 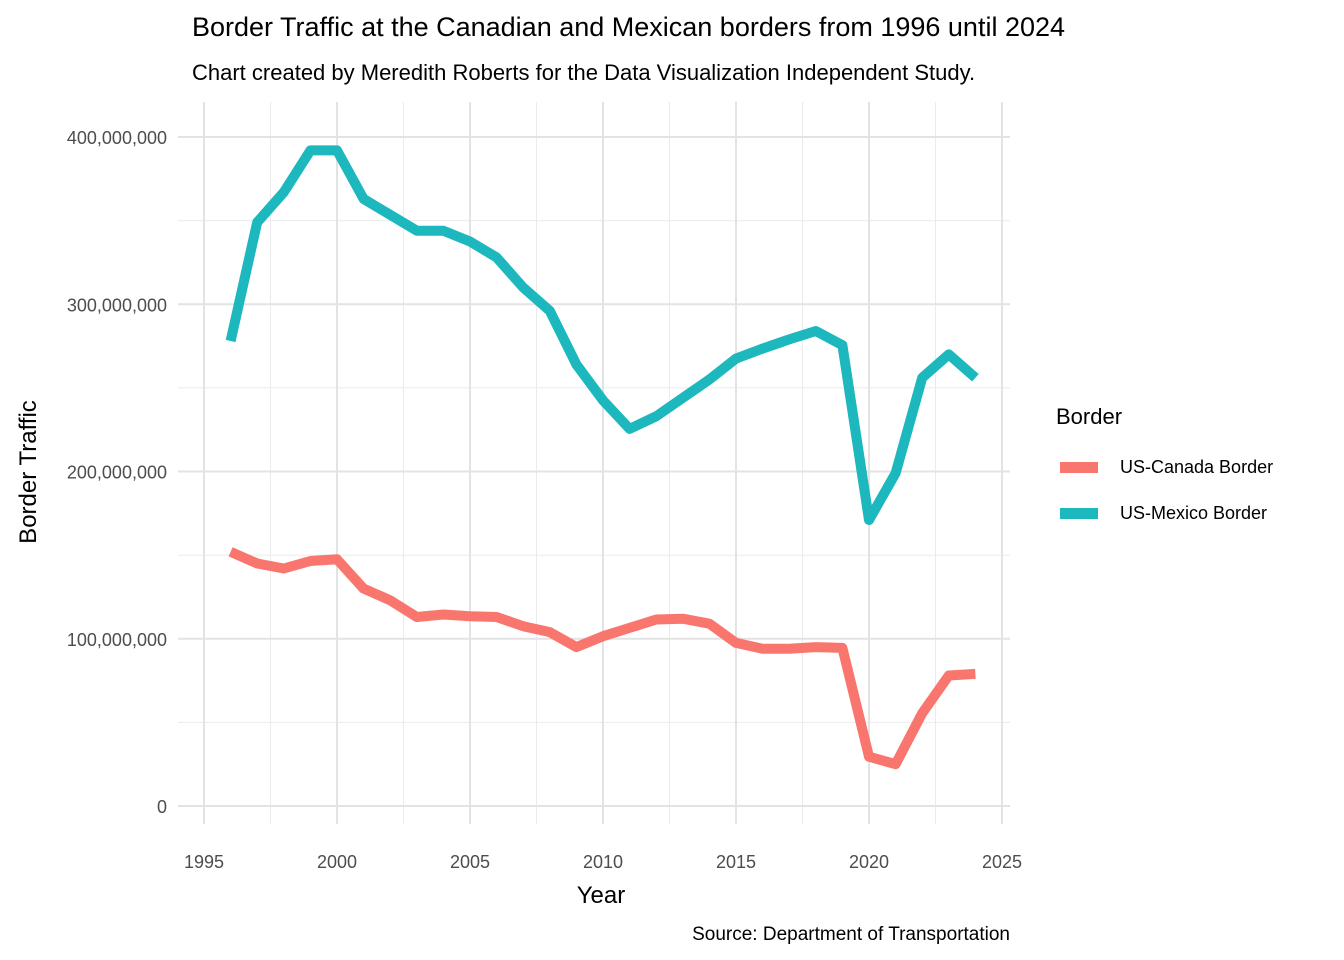 What do you see at coordinates (1194, 512) in the screenshot?
I see `legend-label-mexico: US-Mexico Border` at bounding box center [1194, 512].